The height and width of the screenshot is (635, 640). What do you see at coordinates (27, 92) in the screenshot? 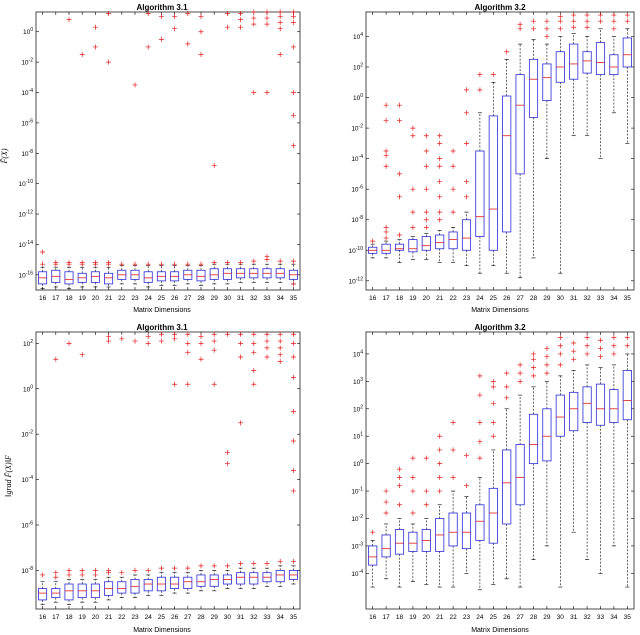
I see `y-tick-label: 10⁻⁴` at bounding box center [27, 92].